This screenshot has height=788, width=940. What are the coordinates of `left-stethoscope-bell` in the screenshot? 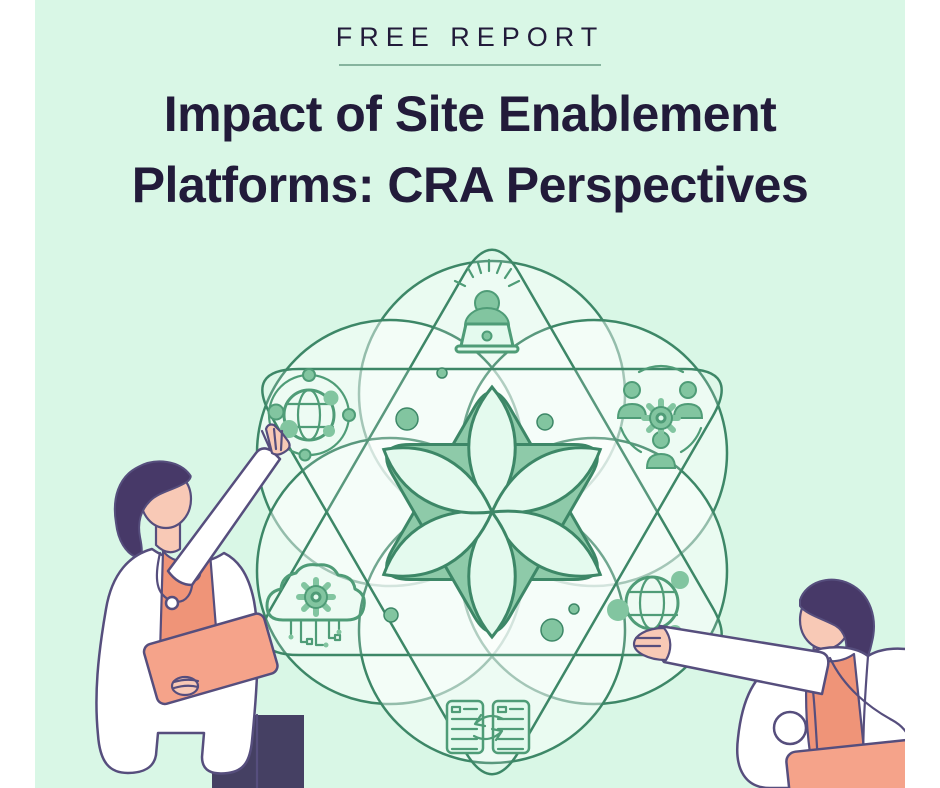 It's located at (172, 603).